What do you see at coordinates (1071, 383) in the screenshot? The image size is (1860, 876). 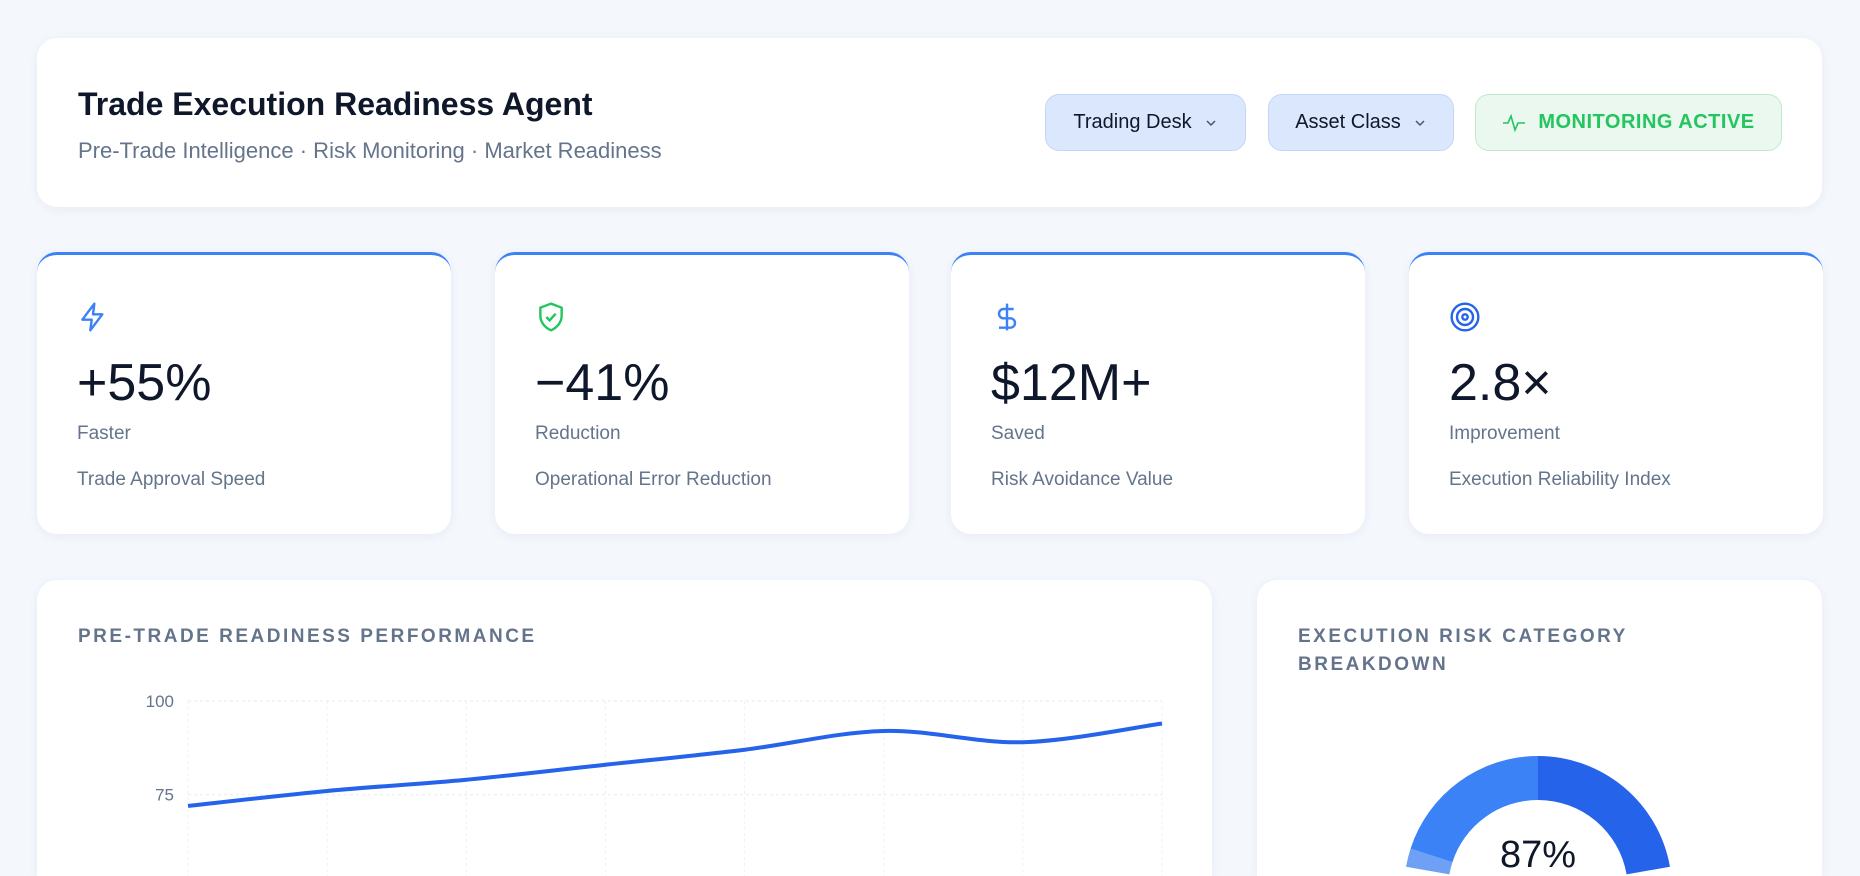 I see `kpi-value: $12M+` at bounding box center [1071, 383].